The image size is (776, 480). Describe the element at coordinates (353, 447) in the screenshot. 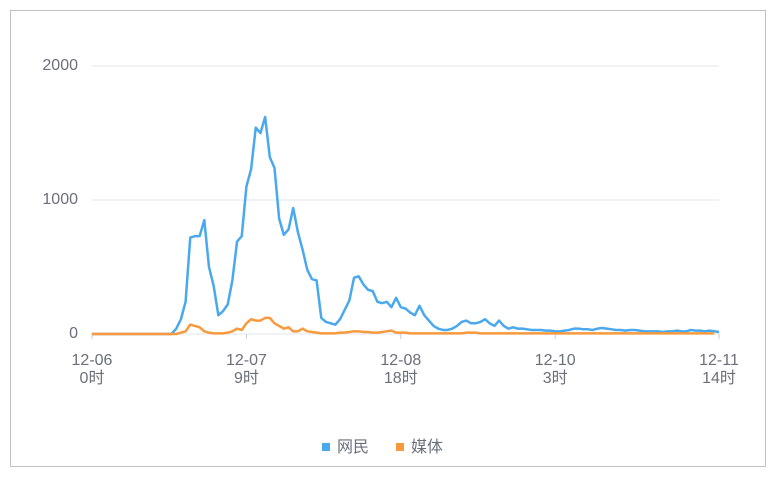

I see `legend-label: 网民` at that location.